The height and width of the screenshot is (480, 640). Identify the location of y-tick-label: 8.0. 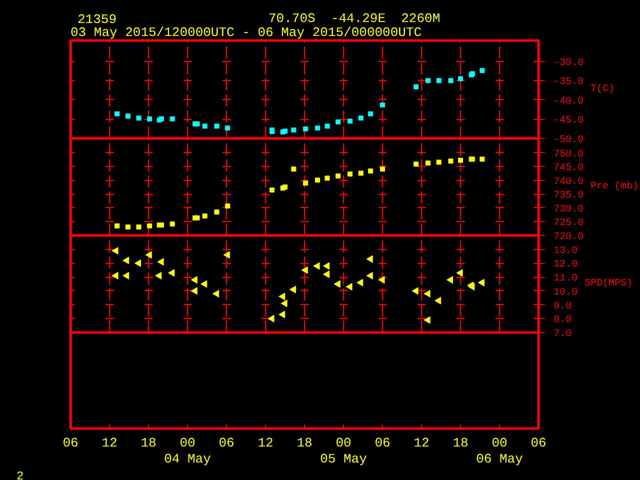
(563, 320).